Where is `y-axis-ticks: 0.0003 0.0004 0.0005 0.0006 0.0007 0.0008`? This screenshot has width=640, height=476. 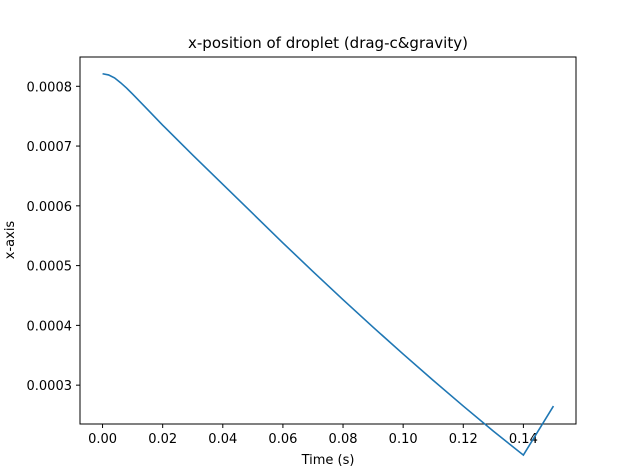 y-axis-ticks: 0.0003 0.0004 0.0005 0.0006 0.0007 0.0008 is located at coordinates (54, 237).